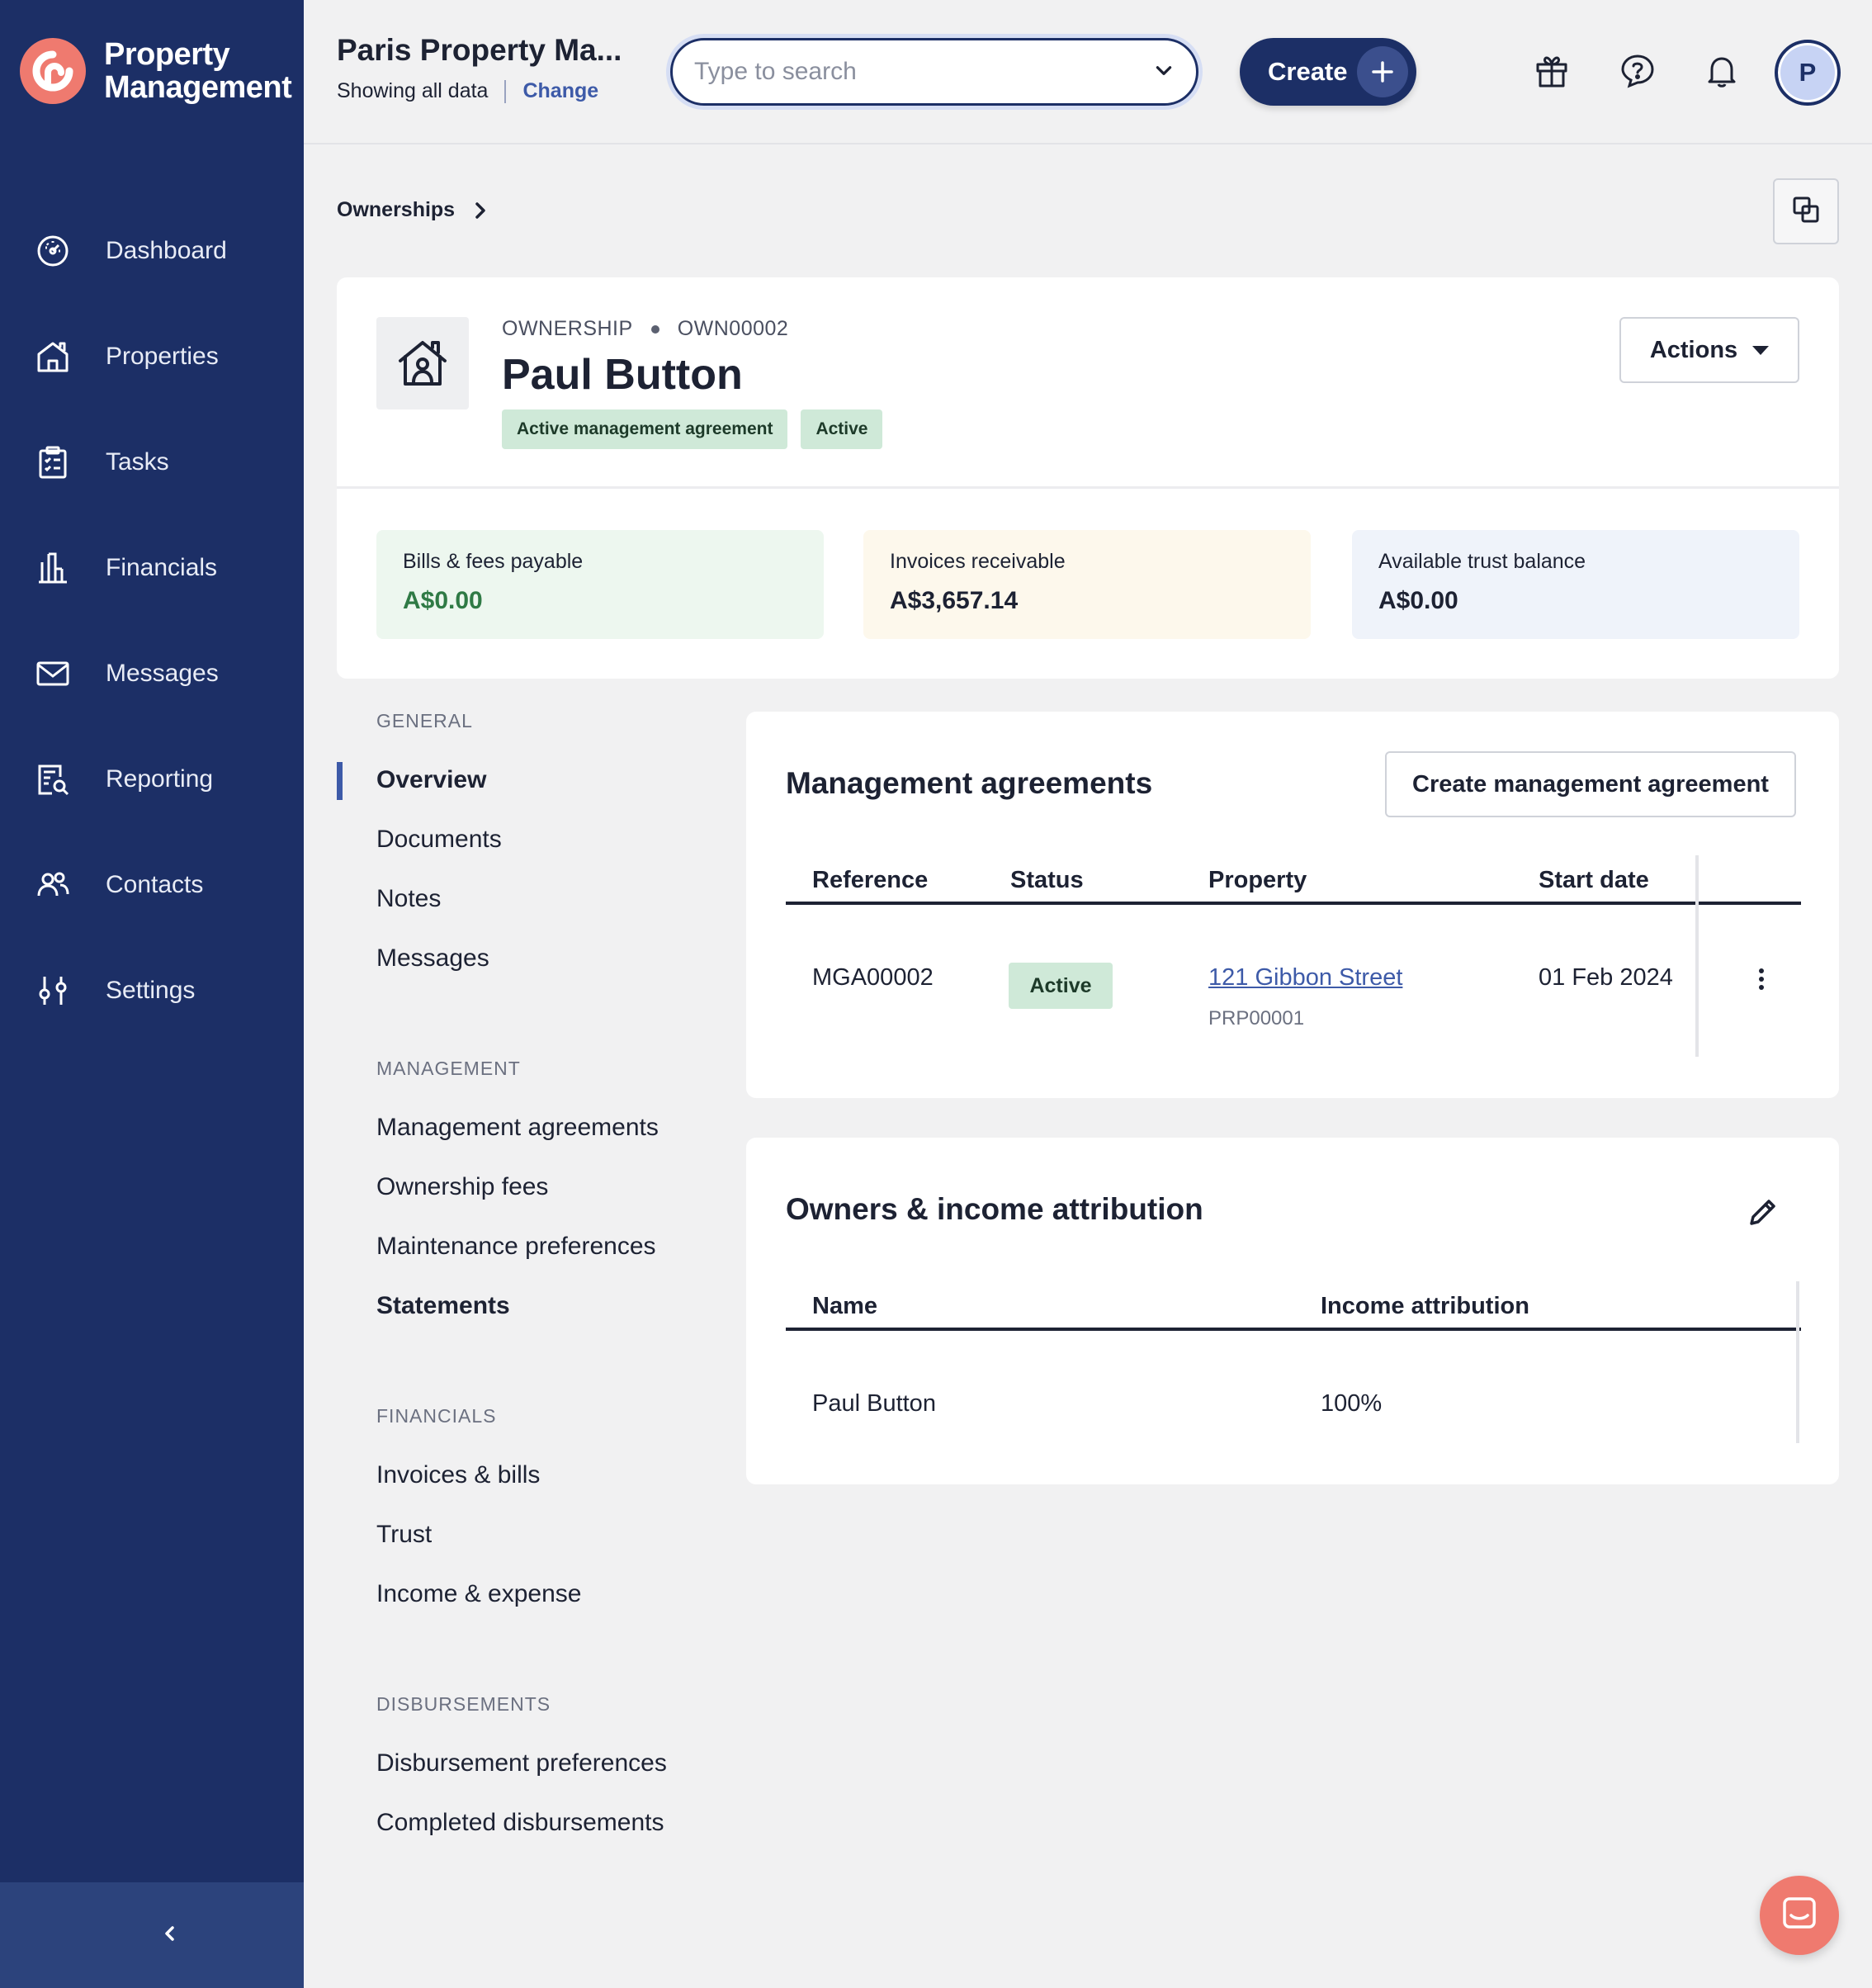  Describe the element at coordinates (1575, 584) in the screenshot. I see `stat-trust-balance: Available trust balance A$0.00` at that location.